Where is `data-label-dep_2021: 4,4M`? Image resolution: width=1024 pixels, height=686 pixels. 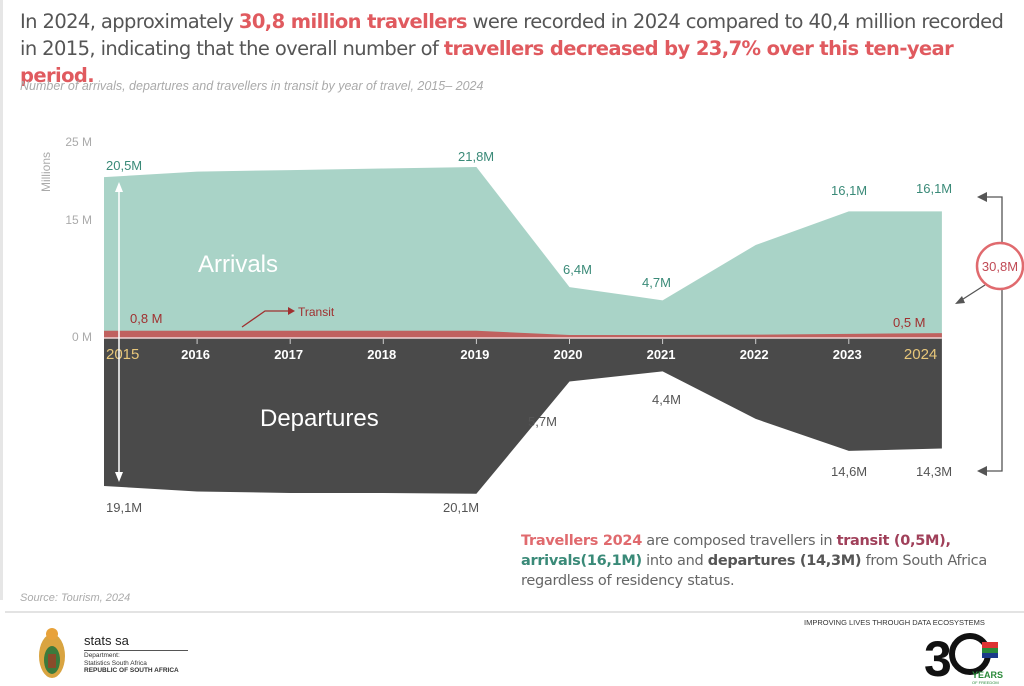
data-label-dep_2021: 4,4M is located at coordinates (666, 399).